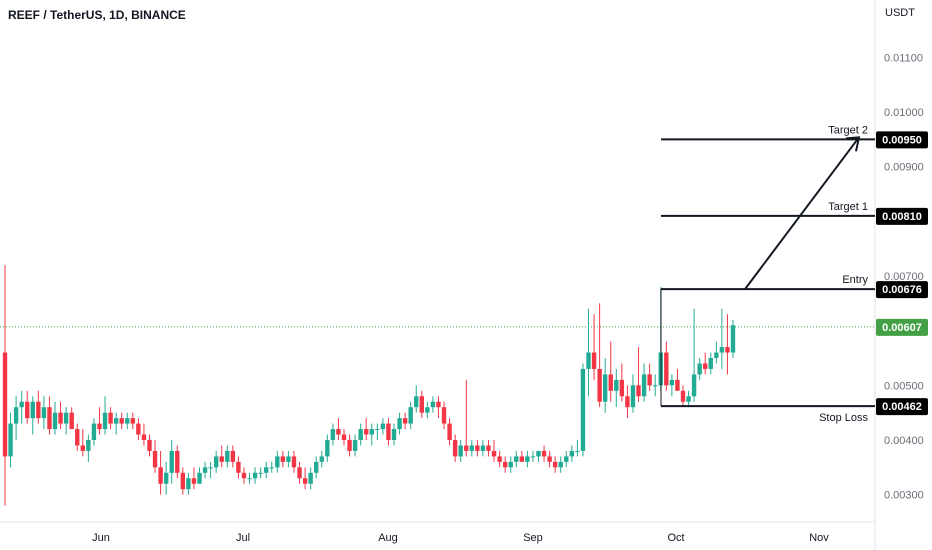  I want to click on time-tick-label: Nov, so click(819, 538).